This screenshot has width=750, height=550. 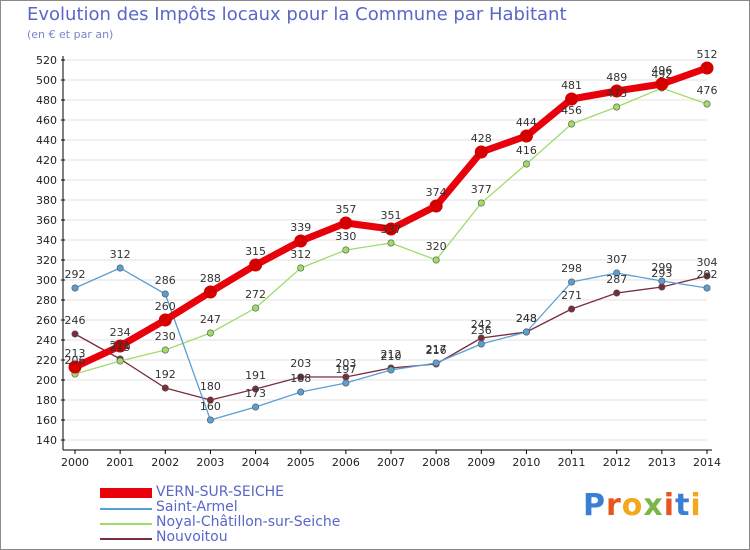 I want to click on data-label-saint_armel: 312, so click(x=120, y=254).